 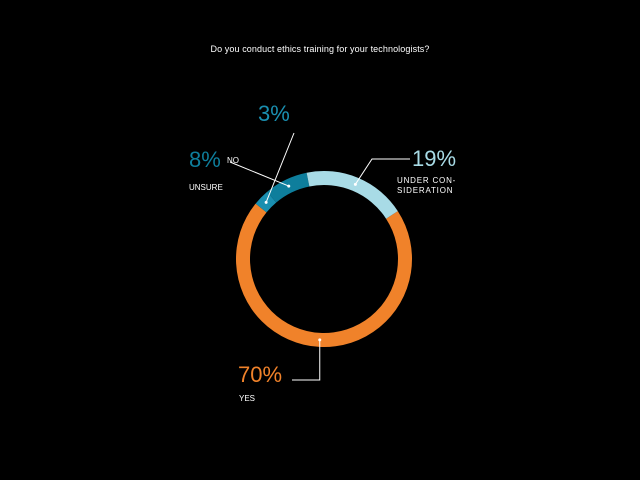 What do you see at coordinates (274, 113) in the screenshot?
I see `data-label-no: 3%` at bounding box center [274, 113].